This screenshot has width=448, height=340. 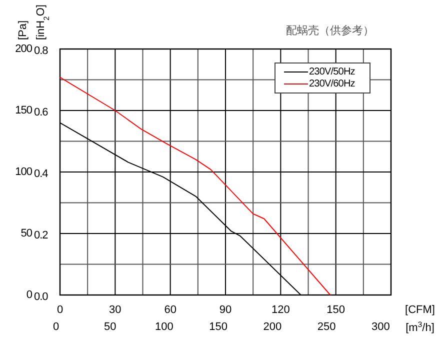 I want to click on x2-tick-label: 100, so click(x=164, y=327).